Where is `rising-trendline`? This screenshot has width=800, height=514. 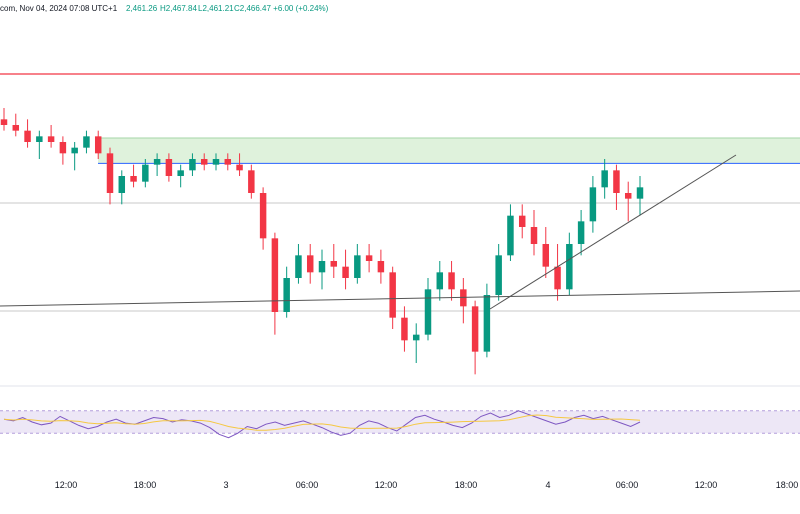 rising-trendline is located at coordinates (613, 232).